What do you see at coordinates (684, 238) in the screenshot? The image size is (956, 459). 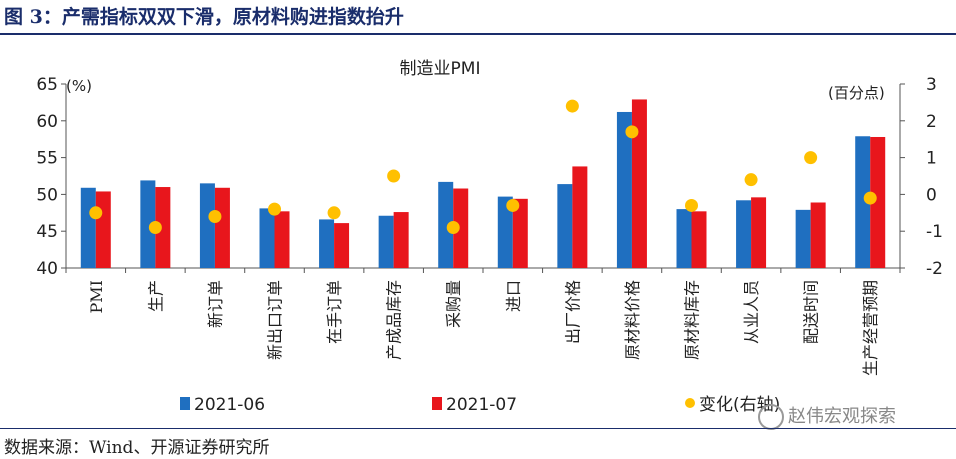 I see `bar-2021-06-原材料库存` at bounding box center [684, 238].